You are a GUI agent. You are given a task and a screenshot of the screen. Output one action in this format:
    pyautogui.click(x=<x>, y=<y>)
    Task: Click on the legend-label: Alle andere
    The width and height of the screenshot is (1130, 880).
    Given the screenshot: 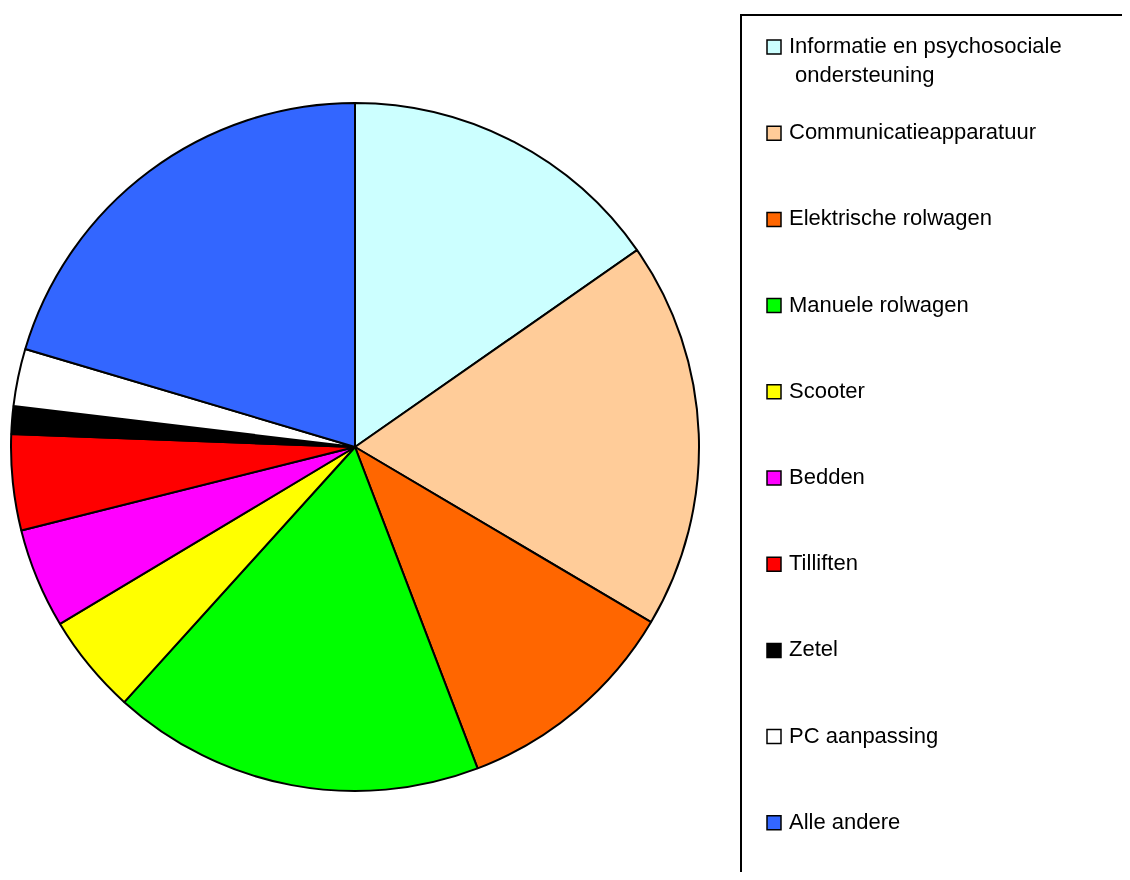 What is the action you would take?
    pyautogui.click(x=845, y=821)
    